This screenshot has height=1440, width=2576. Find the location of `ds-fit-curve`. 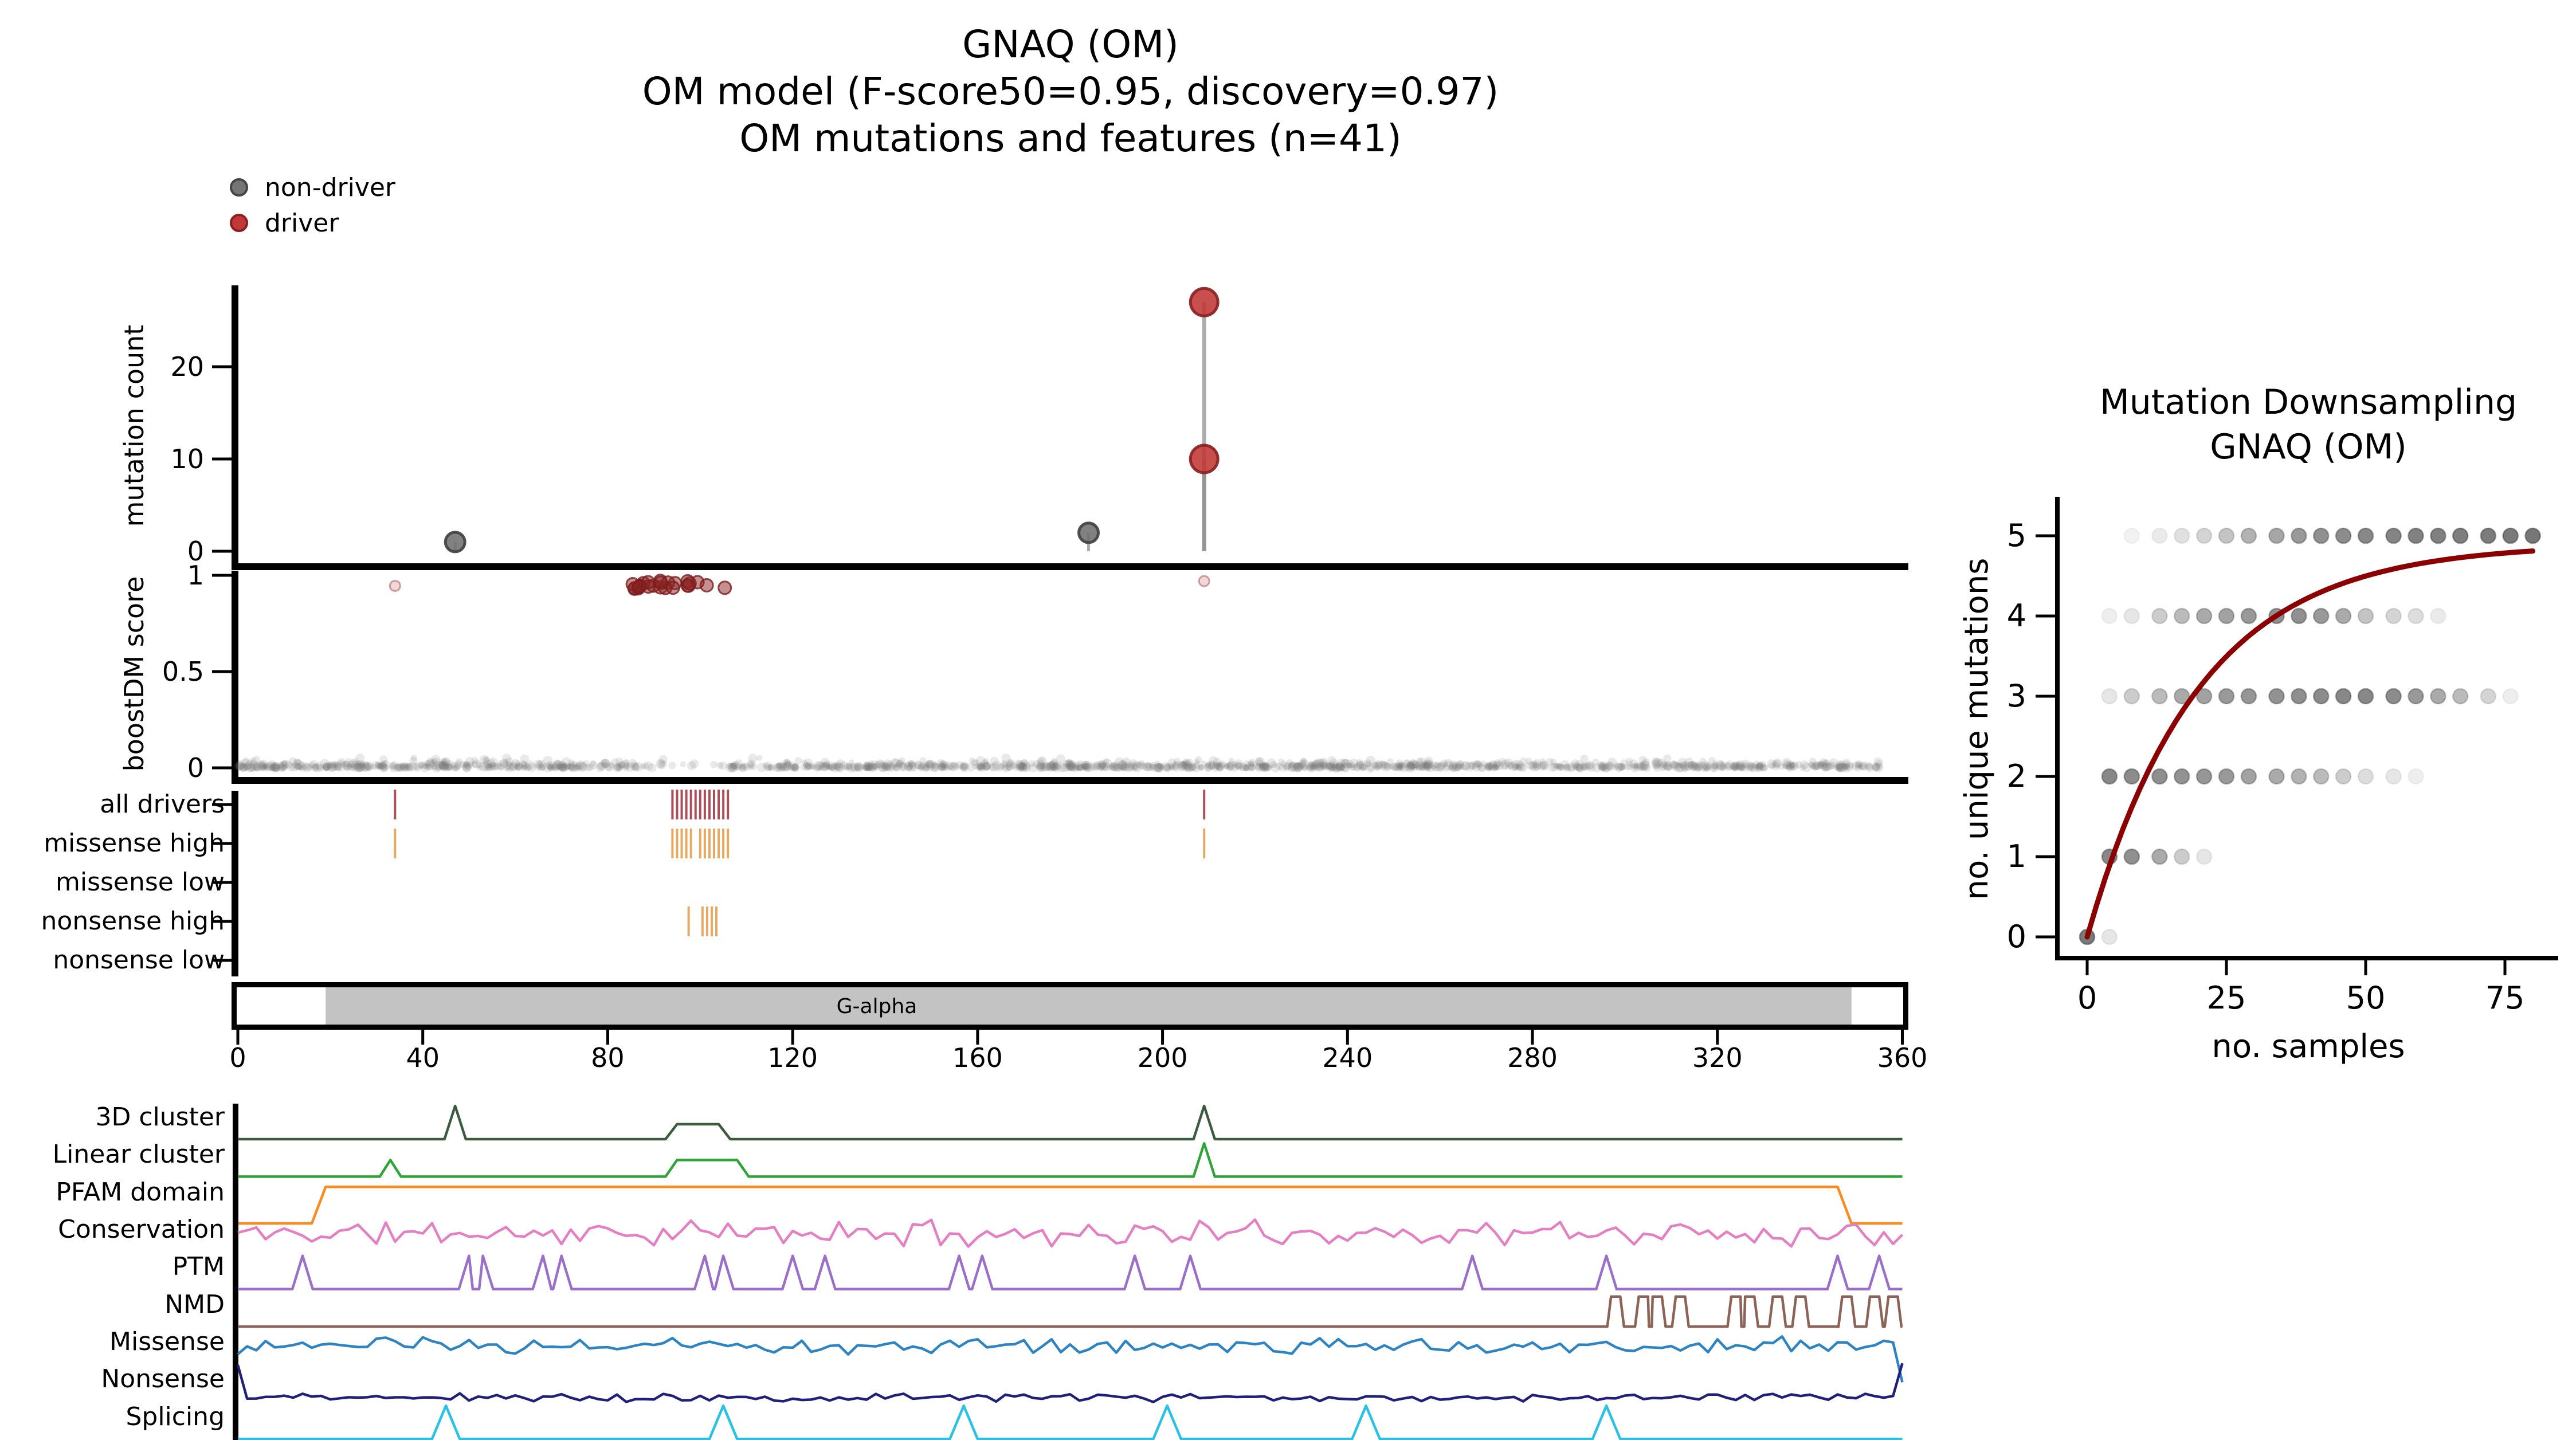

ds-fit-curve is located at coordinates (2310, 744).